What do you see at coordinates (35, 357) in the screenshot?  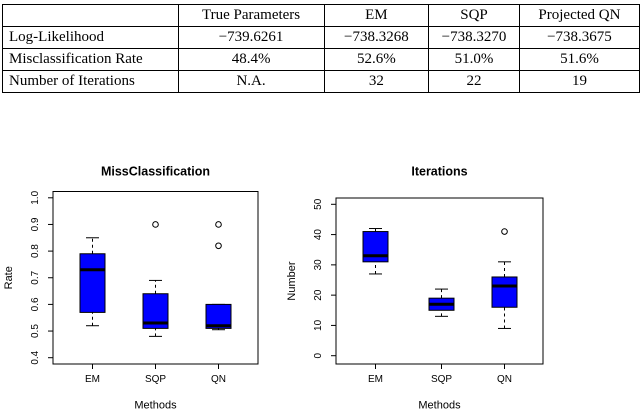 I see `y-tick-label: 0.4` at bounding box center [35, 357].